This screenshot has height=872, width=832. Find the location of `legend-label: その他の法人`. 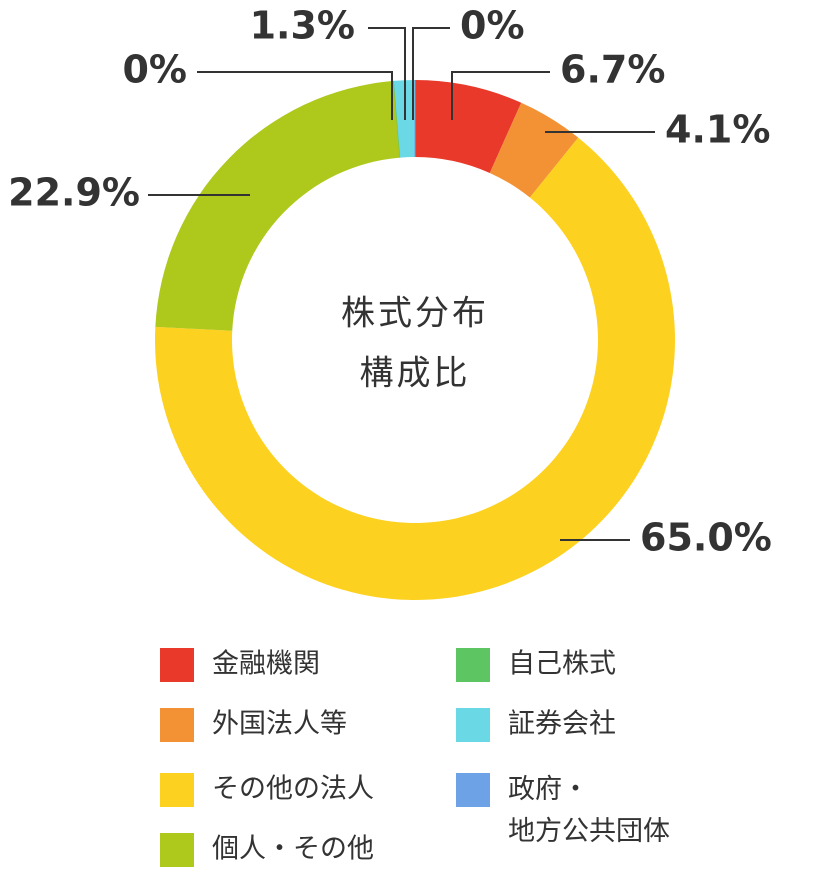

legend-label: その他の法人 is located at coordinates (293, 789).